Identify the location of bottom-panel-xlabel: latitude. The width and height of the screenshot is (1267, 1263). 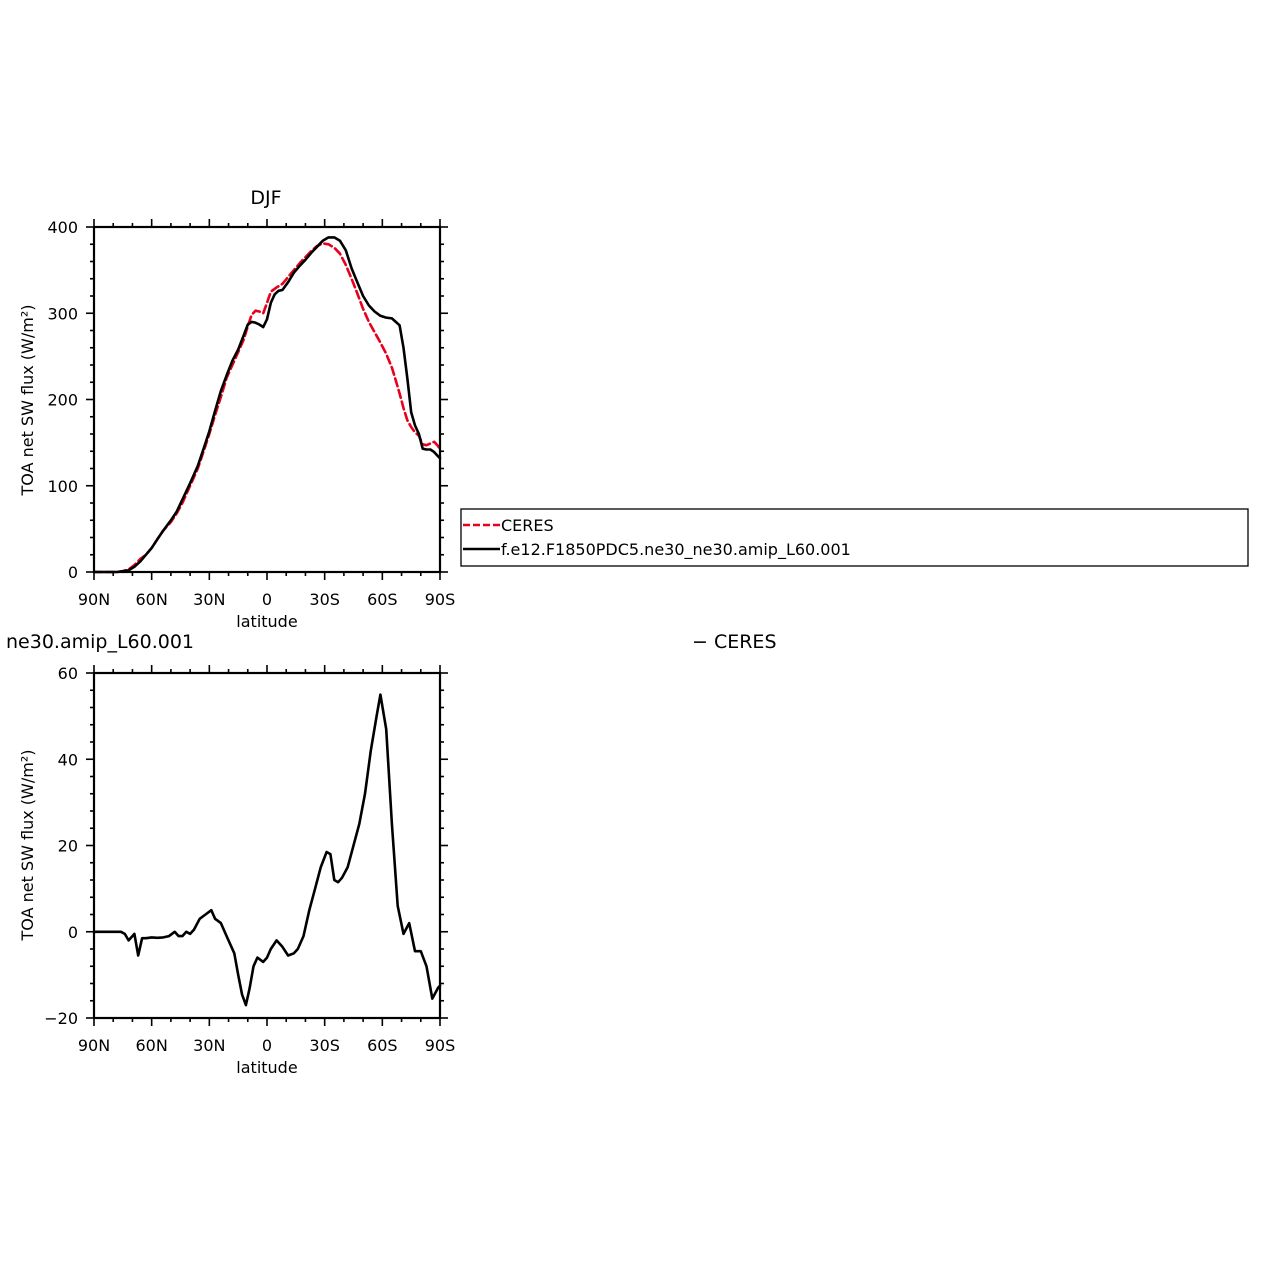
(266, 1067).